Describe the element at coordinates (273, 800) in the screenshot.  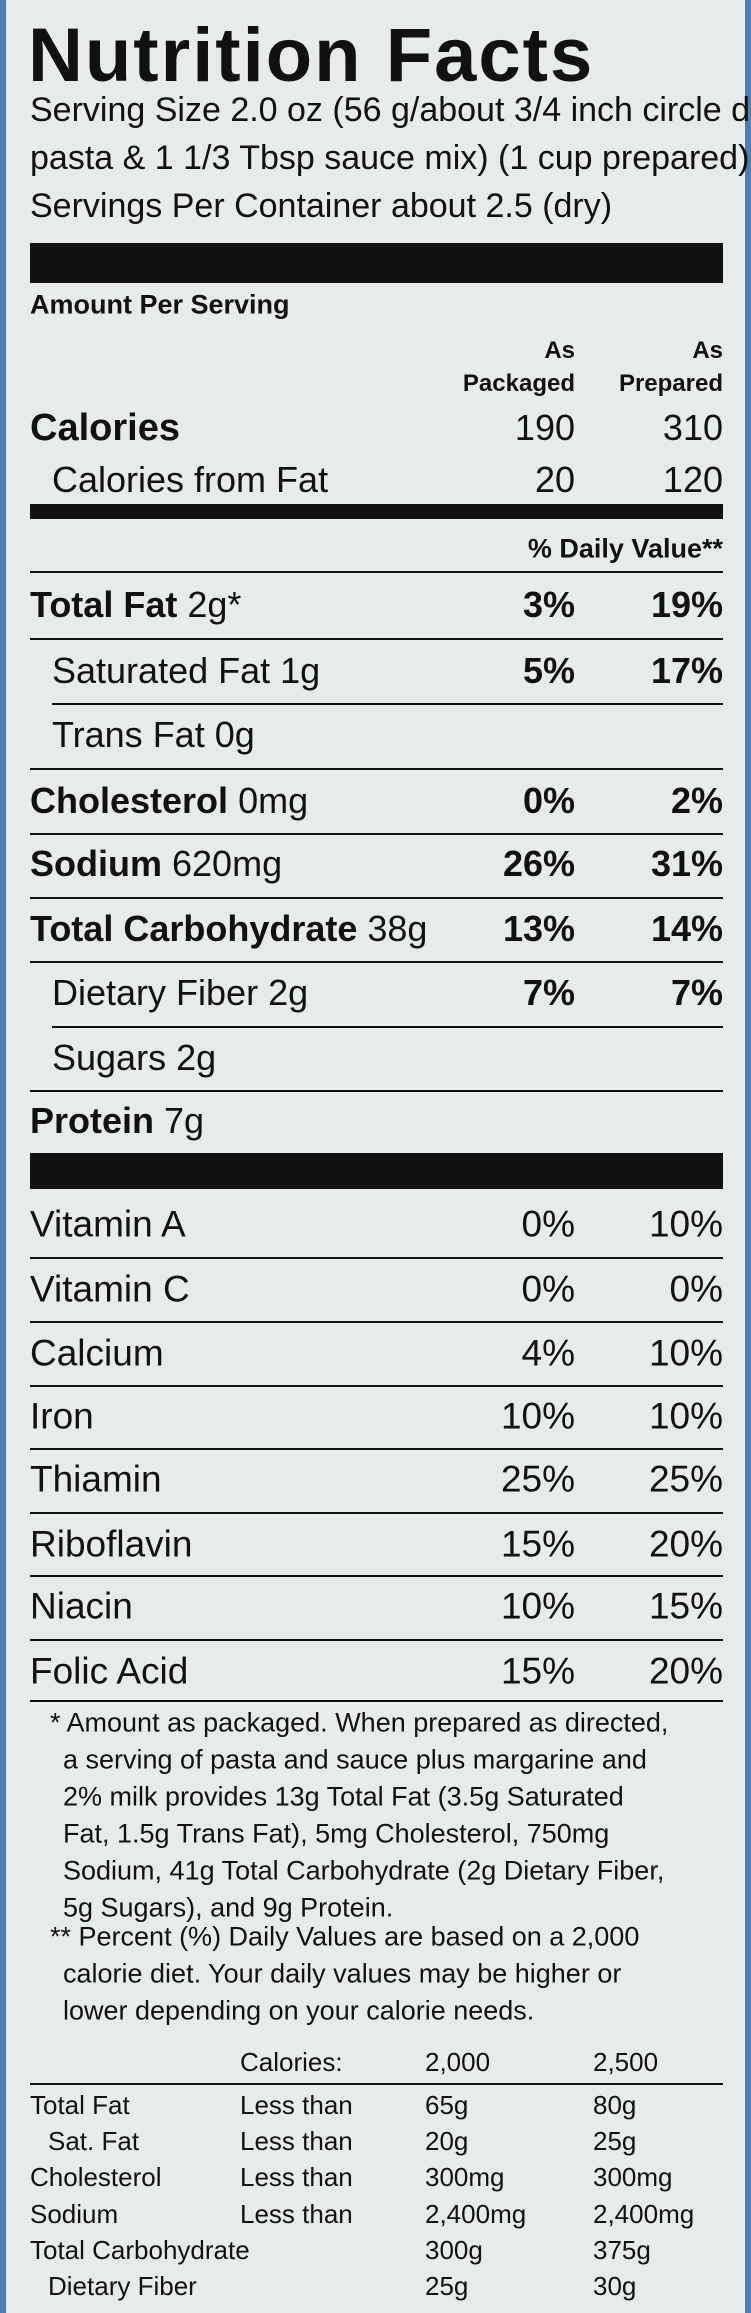
I see `nutrient-amount: 0mg` at that location.